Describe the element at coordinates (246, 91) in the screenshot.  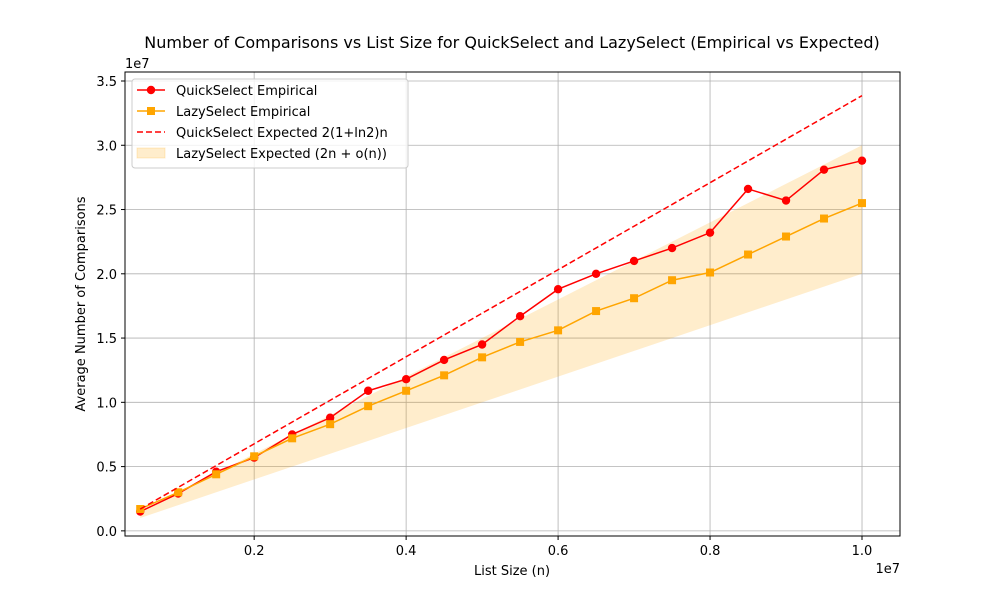
I see `legend-label: QuickSelect Empirical` at that location.